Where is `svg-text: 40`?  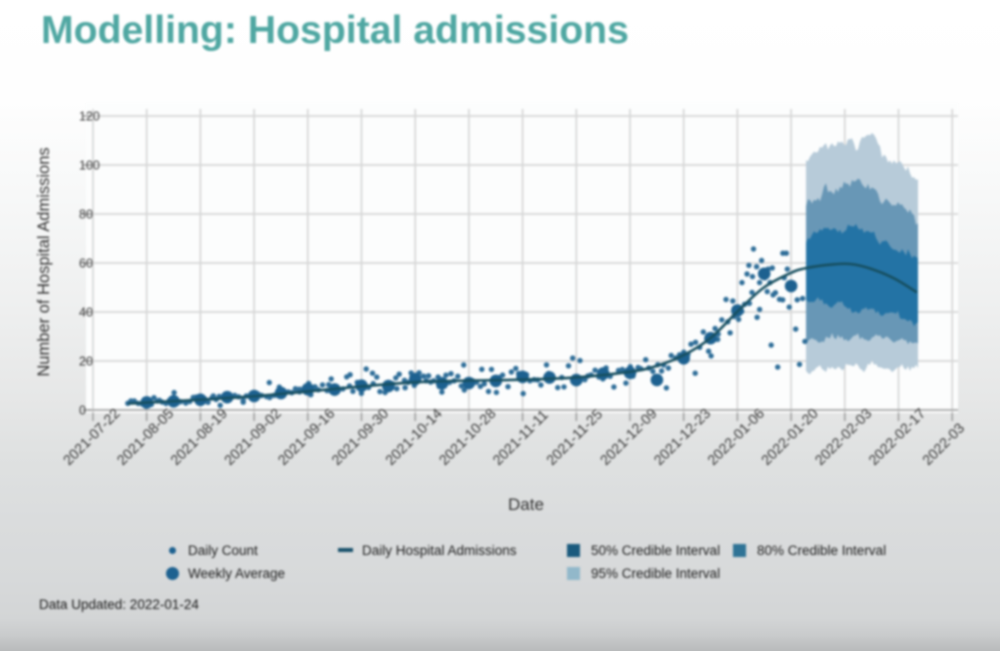 svg-text: 40 is located at coordinates (86, 313).